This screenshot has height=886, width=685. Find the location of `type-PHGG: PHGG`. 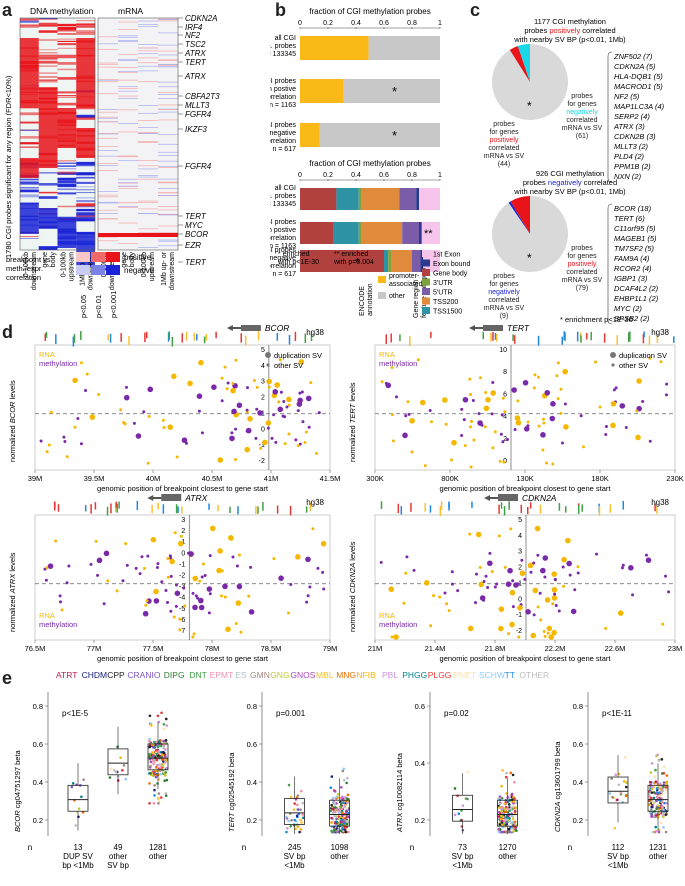

type-PHGG: PHGG is located at coordinates (414, 675).